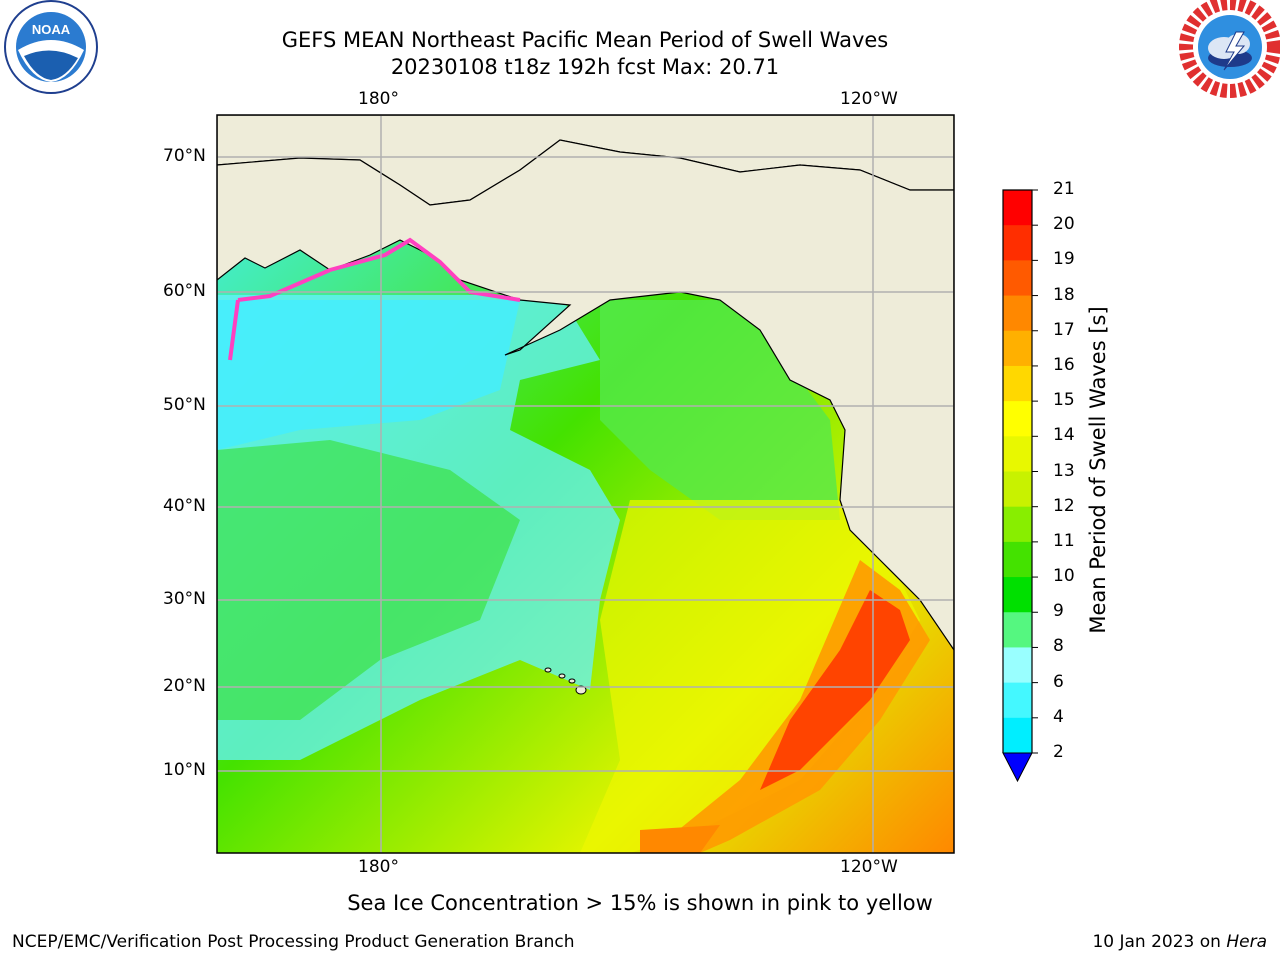 This screenshot has width=1280, height=960. What do you see at coordinates (1064, 189) in the screenshot?
I see `colorbar-tick-label: 21` at bounding box center [1064, 189].